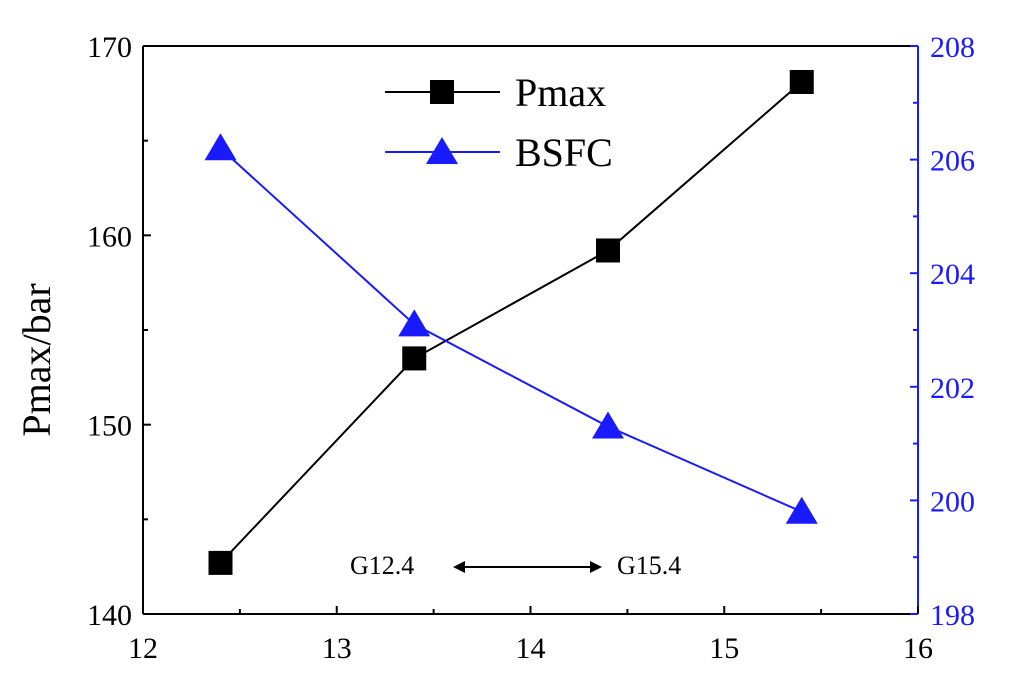 This screenshot has width=1024, height=696. I want to click on y-right-tick-label: 206, so click(952, 161).